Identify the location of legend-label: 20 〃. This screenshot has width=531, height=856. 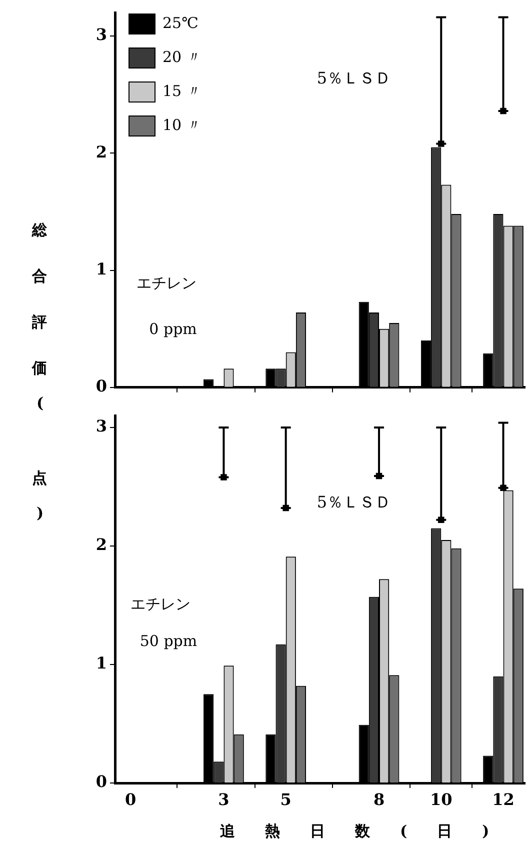
(182, 57).